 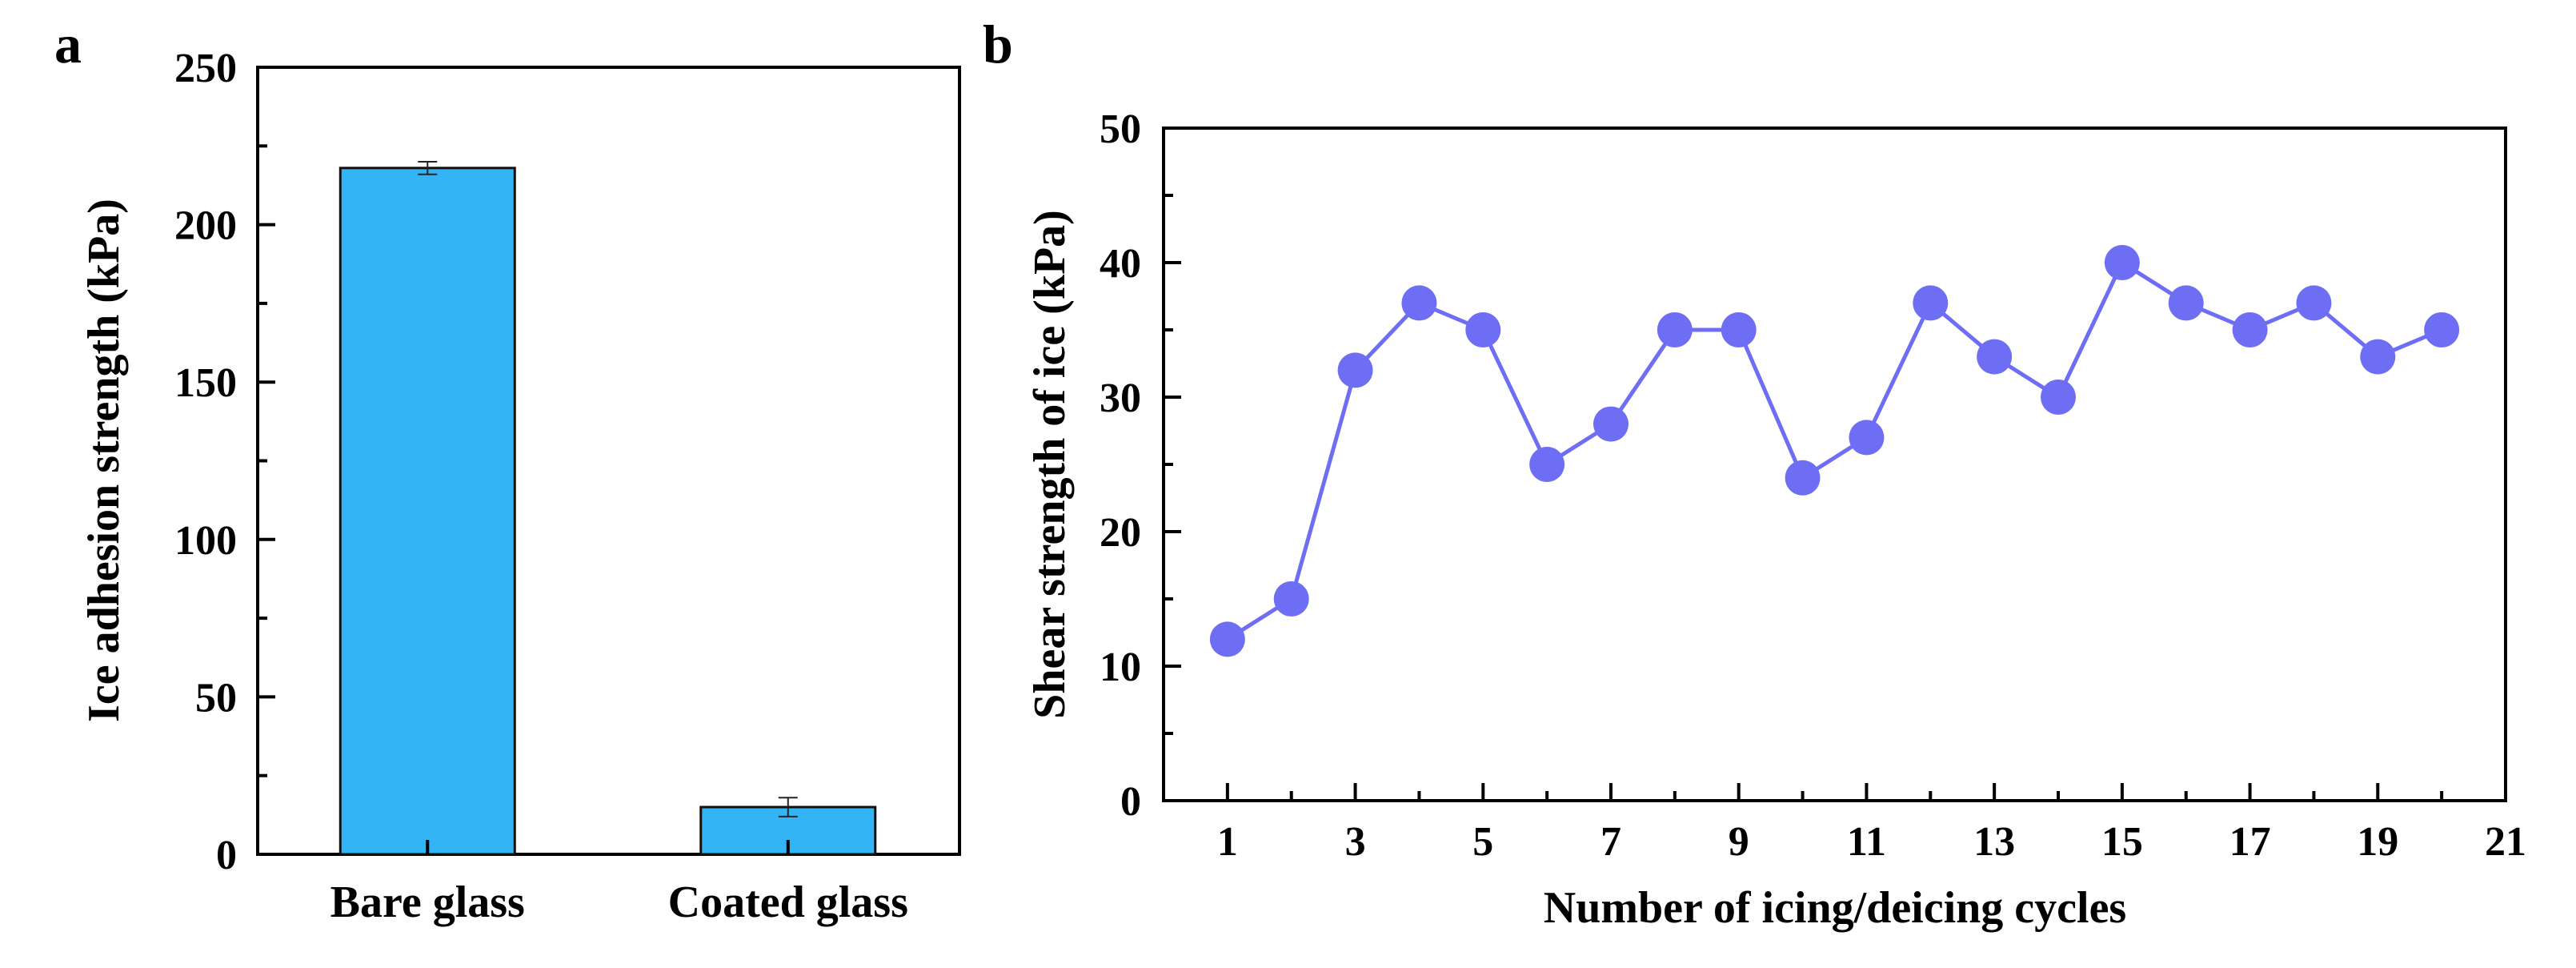 I want to click on panel-b-y-axis-title: Shear strength of ice (kPa), so click(x=1050, y=464).